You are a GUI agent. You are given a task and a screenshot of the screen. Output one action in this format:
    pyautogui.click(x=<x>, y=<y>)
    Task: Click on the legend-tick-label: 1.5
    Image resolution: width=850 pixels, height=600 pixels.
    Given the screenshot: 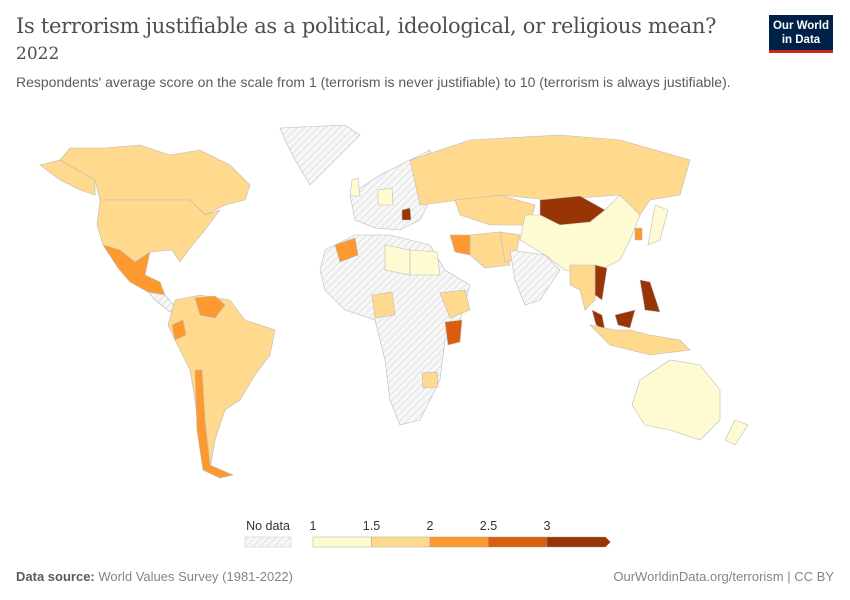 What is the action you would take?
    pyautogui.click(x=371, y=526)
    